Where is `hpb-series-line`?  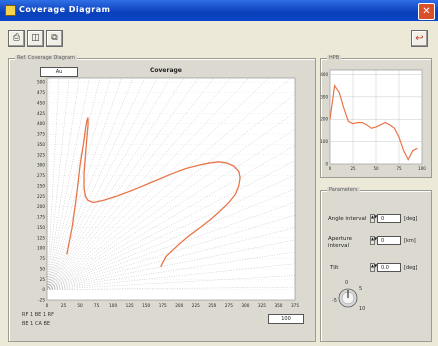
hpb-series-line is located at coordinates (373, 122).